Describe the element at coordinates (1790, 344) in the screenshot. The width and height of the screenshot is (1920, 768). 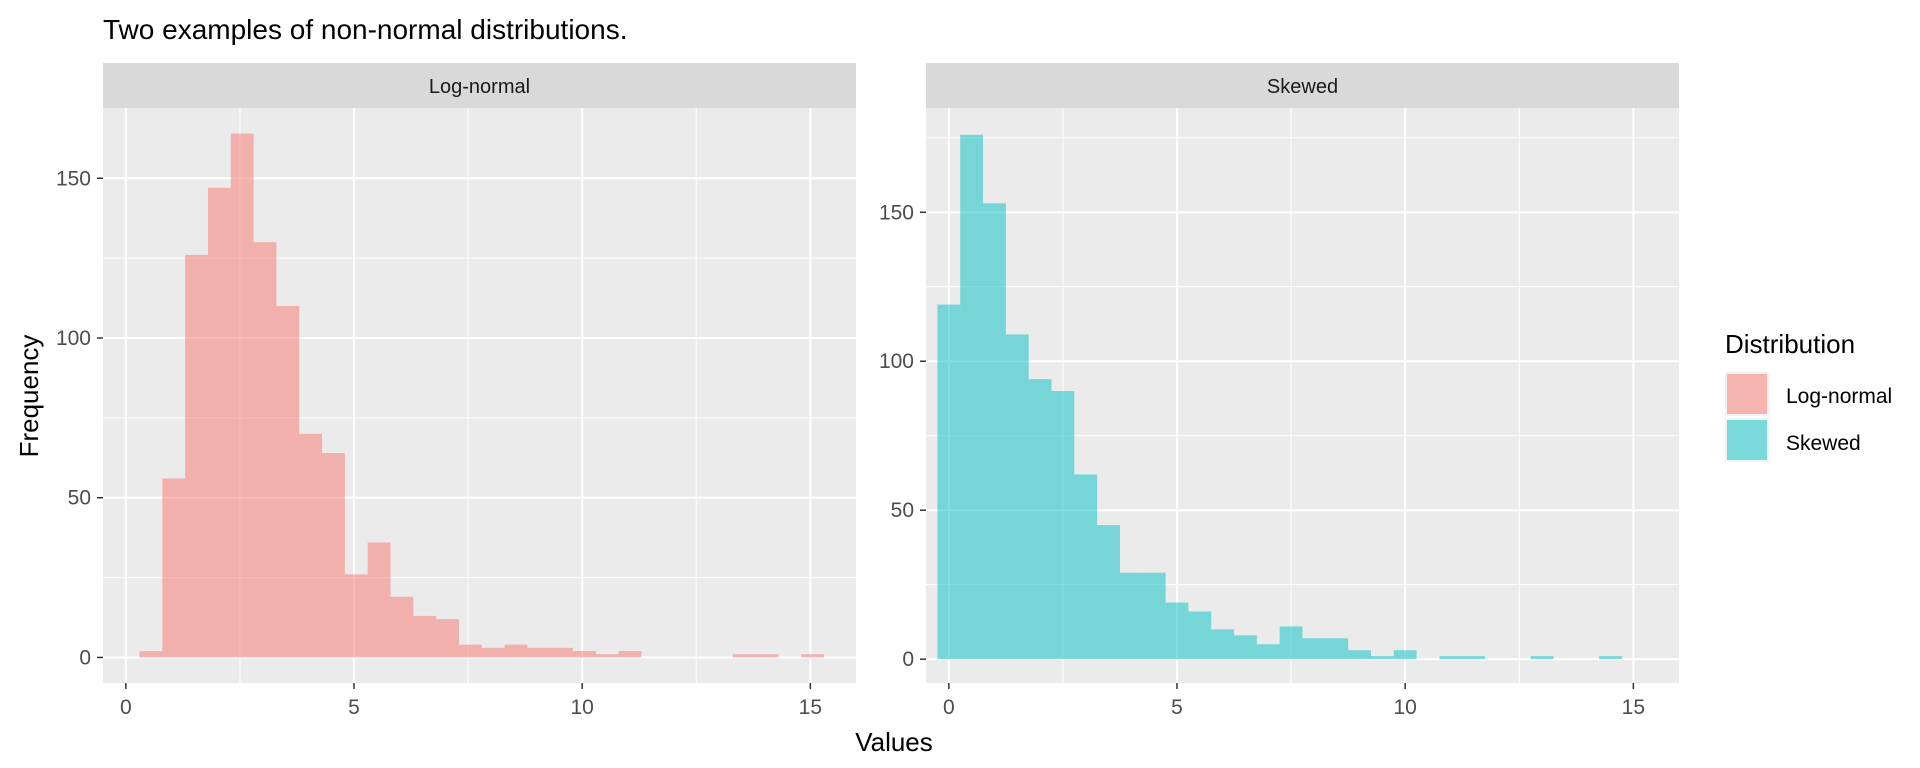
I see `legend-title: Distribution` at that location.